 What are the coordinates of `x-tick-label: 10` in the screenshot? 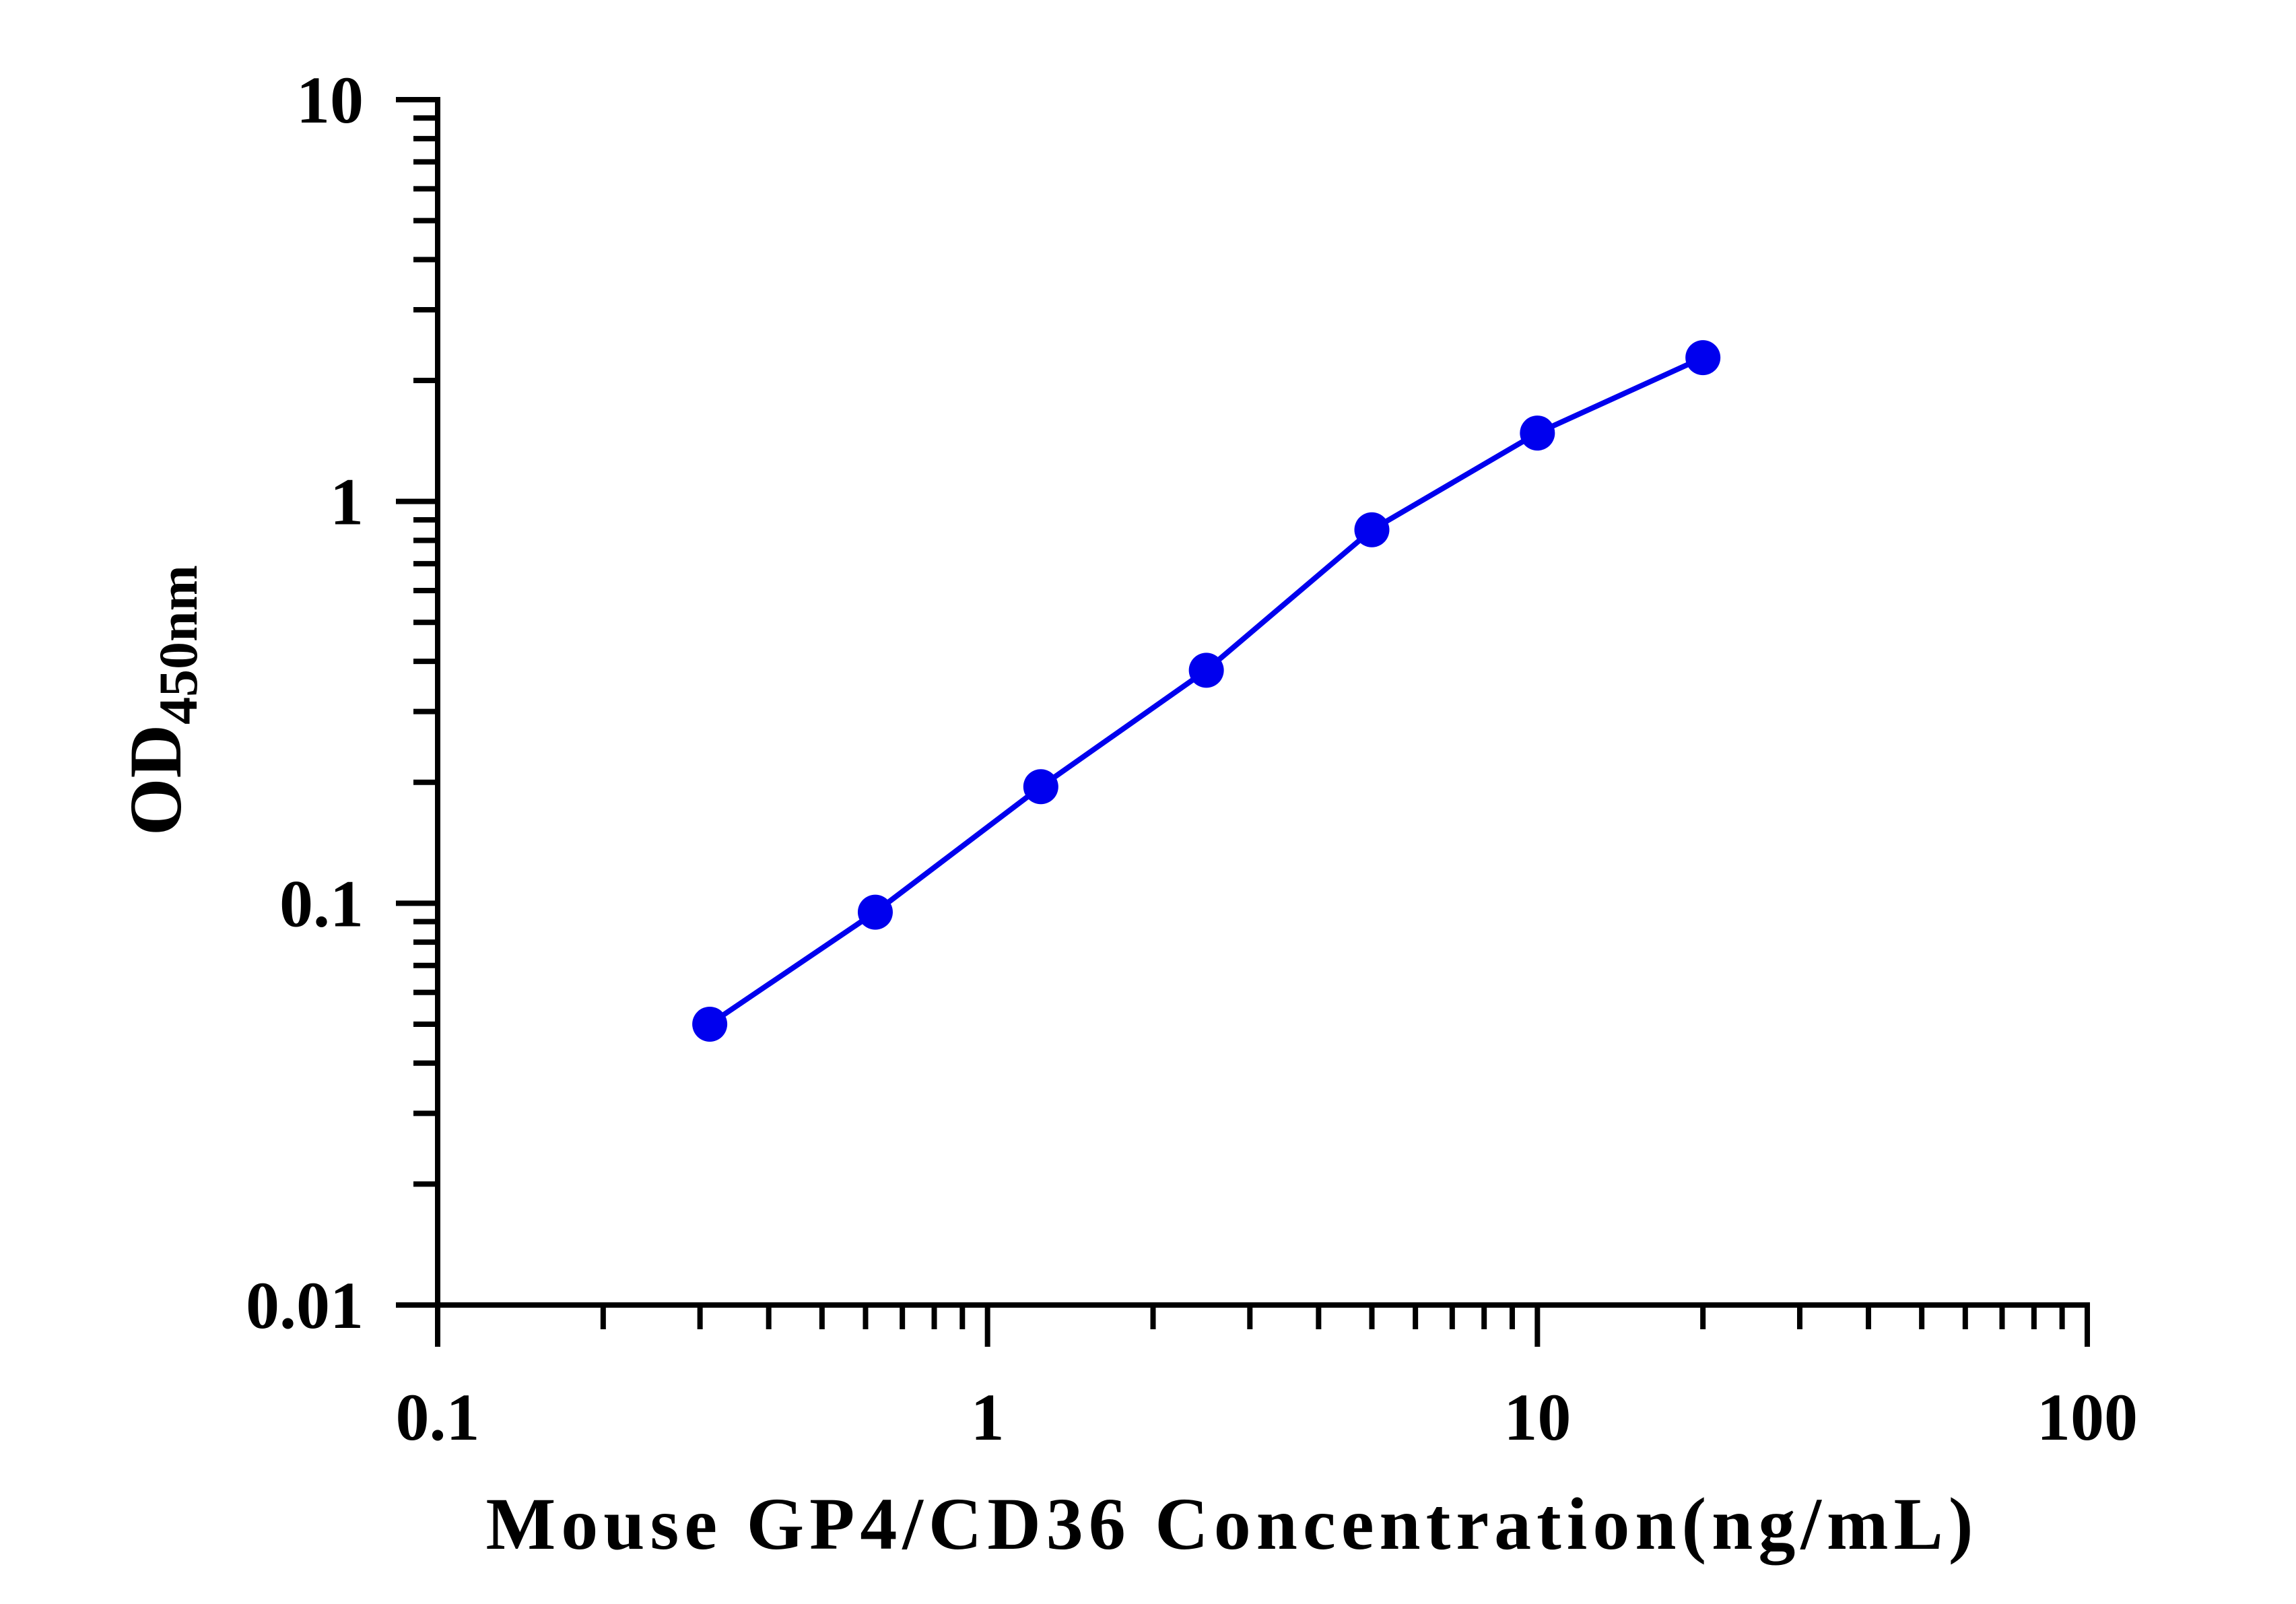 It's located at (1537, 1418).